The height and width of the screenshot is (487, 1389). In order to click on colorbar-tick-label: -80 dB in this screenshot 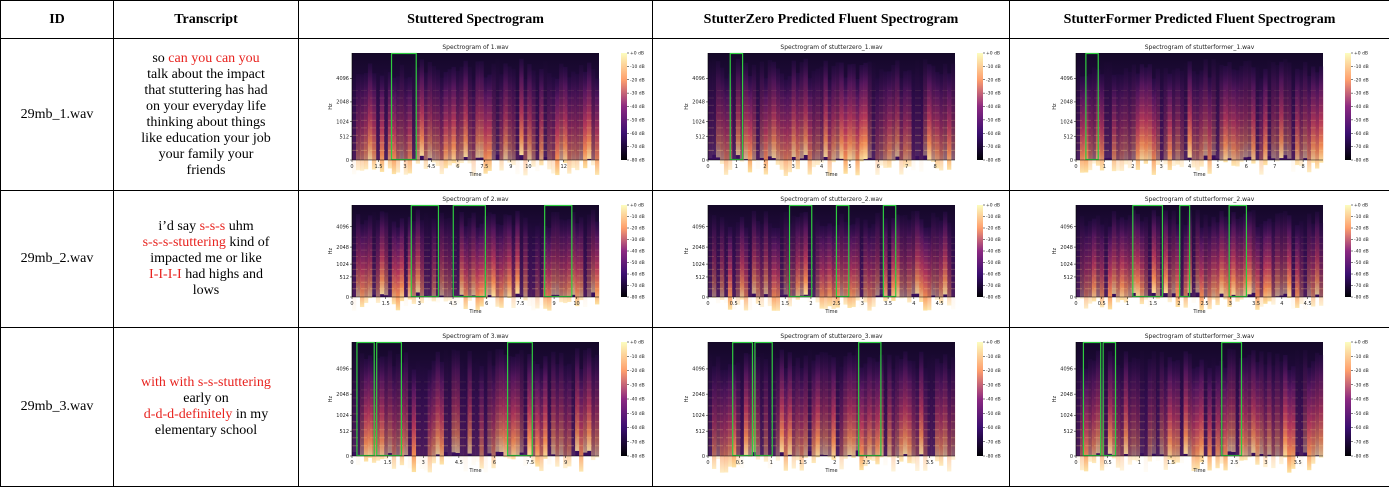, I will do `click(993, 161)`.